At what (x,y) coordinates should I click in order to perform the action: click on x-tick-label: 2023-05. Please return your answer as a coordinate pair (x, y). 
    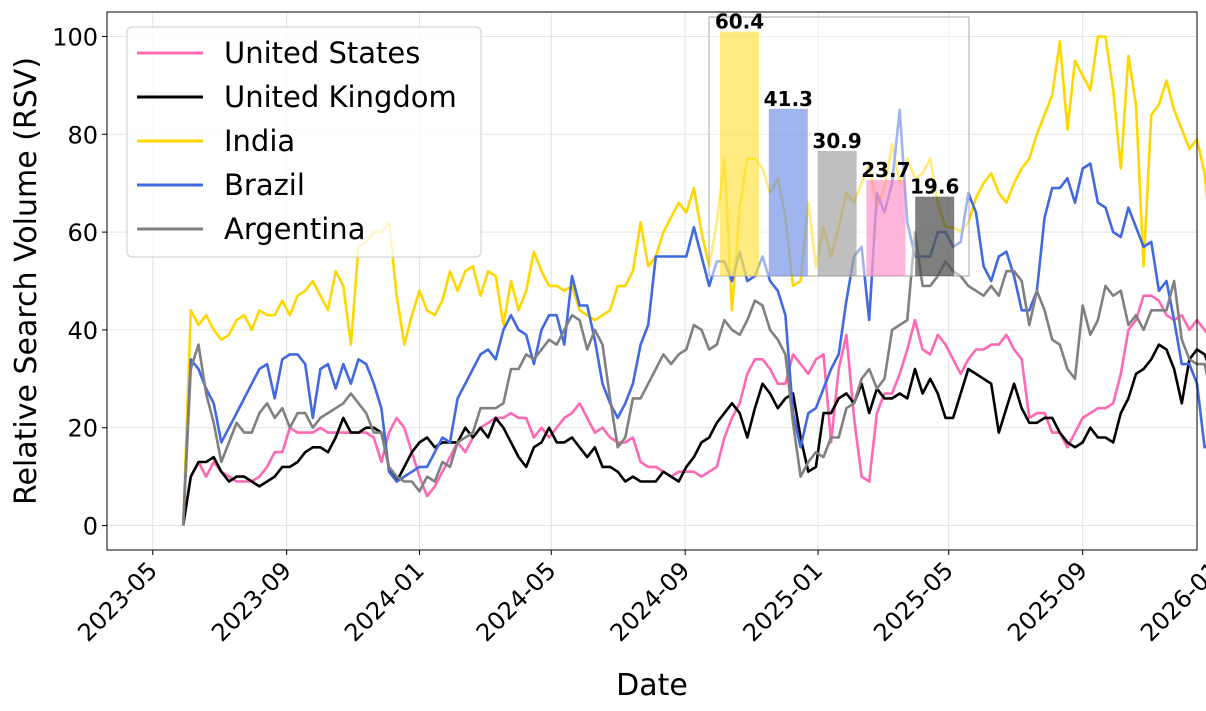
    Looking at the image, I should click on (117, 601).